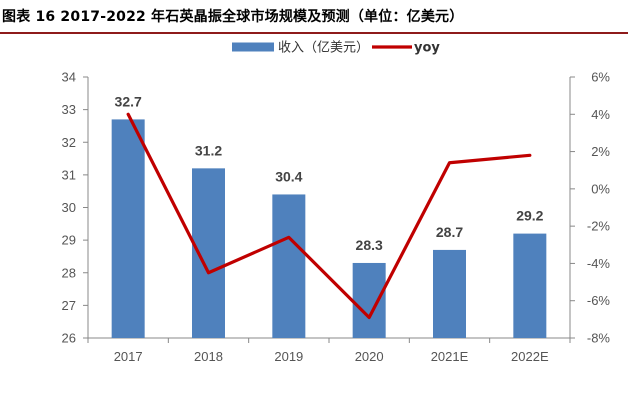 Image resolution: width=628 pixels, height=414 pixels. What do you see at coordinates (69, 174) in the screenshot?
I see `left-tick-label: 31` at bounding box center [69, 174].